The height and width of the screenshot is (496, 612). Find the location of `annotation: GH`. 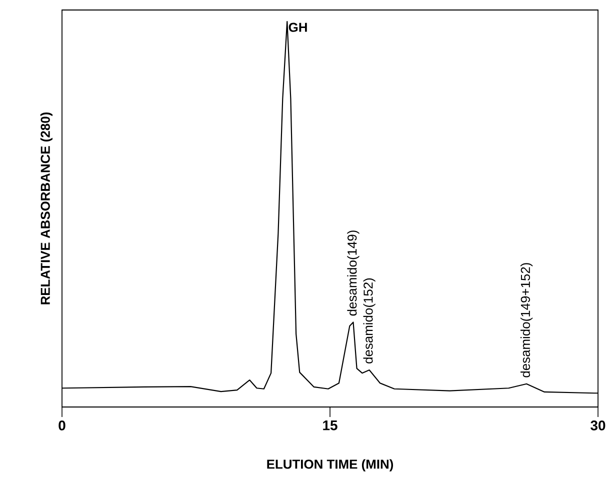

annotation: GH is located at coordinates (297, 27).